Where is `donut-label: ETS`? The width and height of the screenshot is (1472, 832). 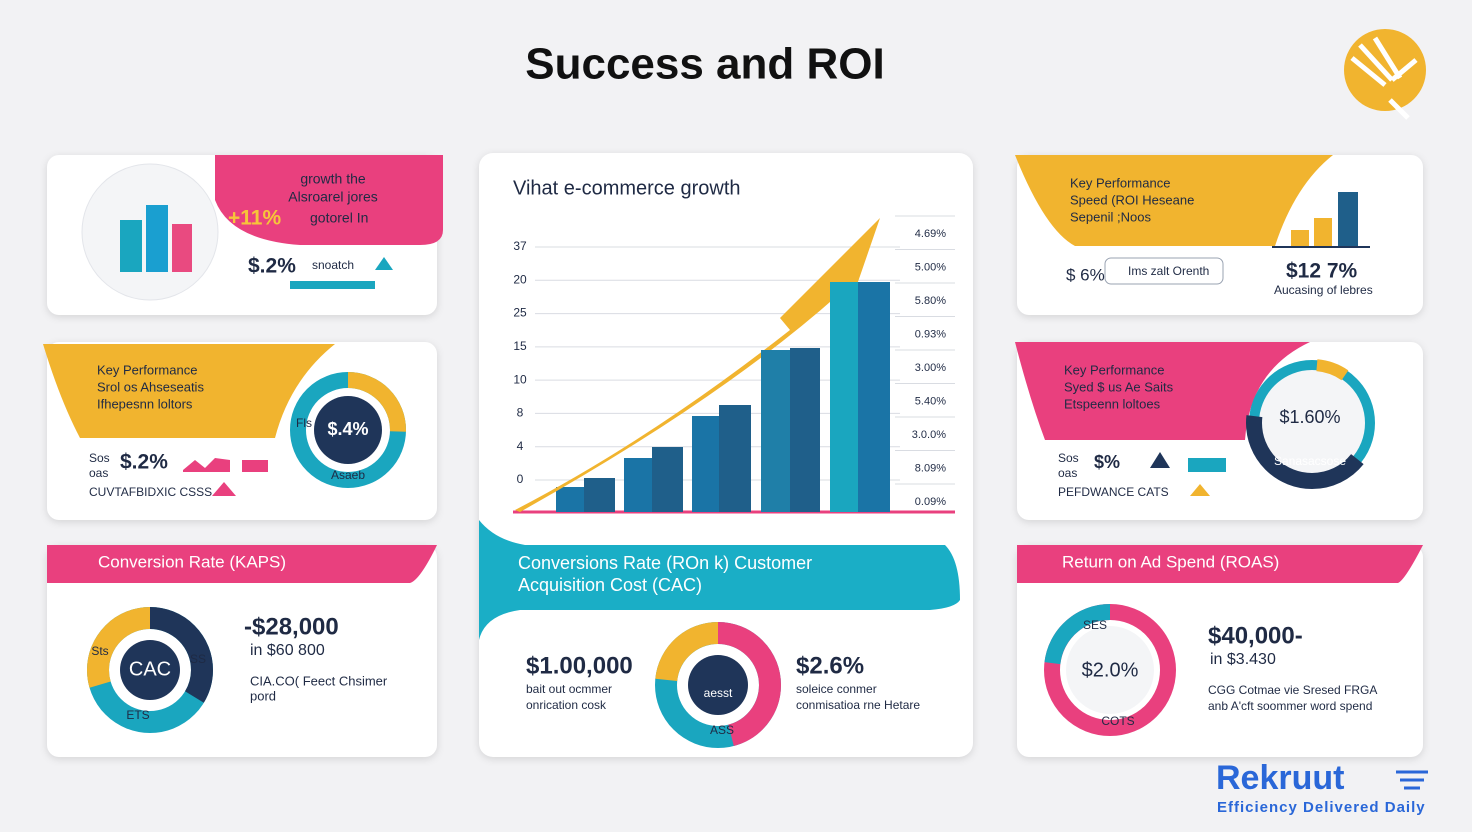
donut-label: ETS is located at coordinates (137, 715).